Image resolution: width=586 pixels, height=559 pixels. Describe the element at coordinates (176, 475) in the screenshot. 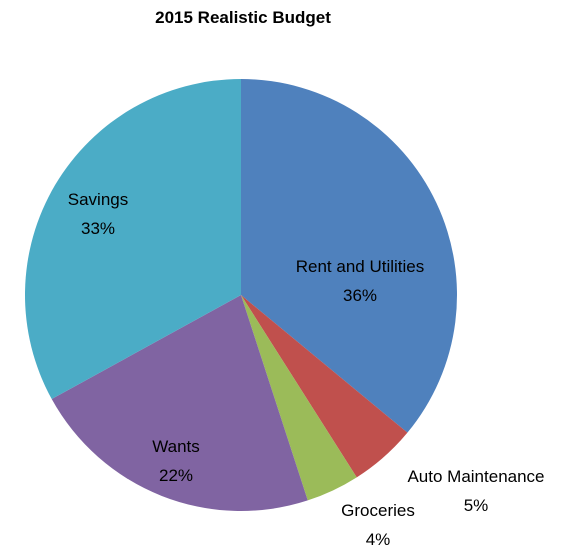

I see `slice-percent-wants: 22%` at that location.